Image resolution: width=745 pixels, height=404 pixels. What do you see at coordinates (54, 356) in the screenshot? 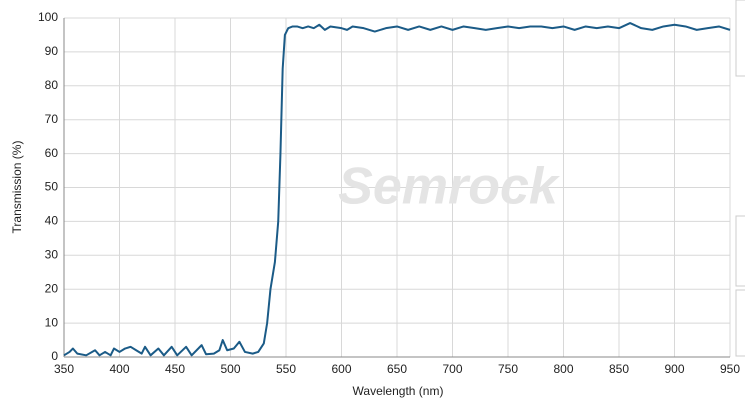
I see `y-tick-label: 0` at bounding box center [54, 356].